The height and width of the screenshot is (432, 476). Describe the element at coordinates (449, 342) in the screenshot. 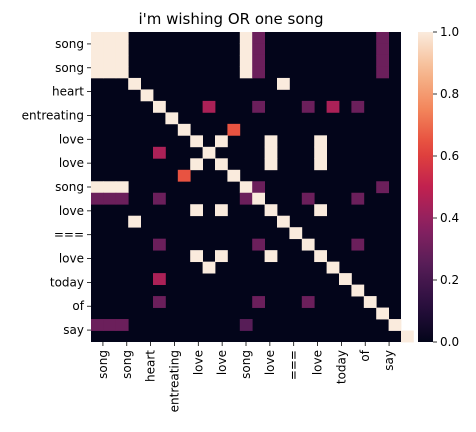

I see `colorbar-tick-label: 0.0` at that location.